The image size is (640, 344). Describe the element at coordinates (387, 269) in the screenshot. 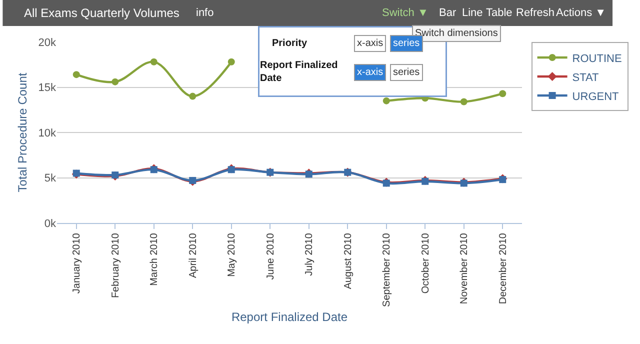

I see `x-tick-label: September 2010` at that location.